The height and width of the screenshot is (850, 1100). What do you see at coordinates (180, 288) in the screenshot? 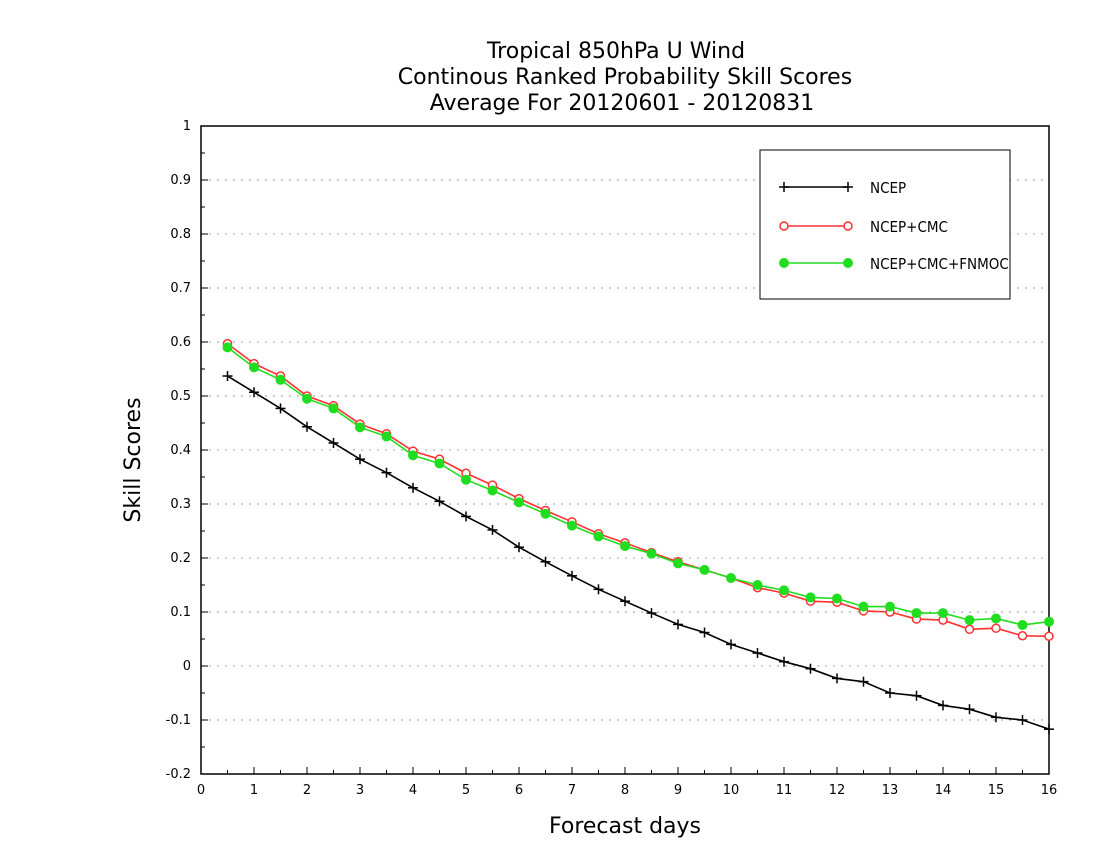
I see `y-tick-label: 0.7` at bounding box center [180, 288].